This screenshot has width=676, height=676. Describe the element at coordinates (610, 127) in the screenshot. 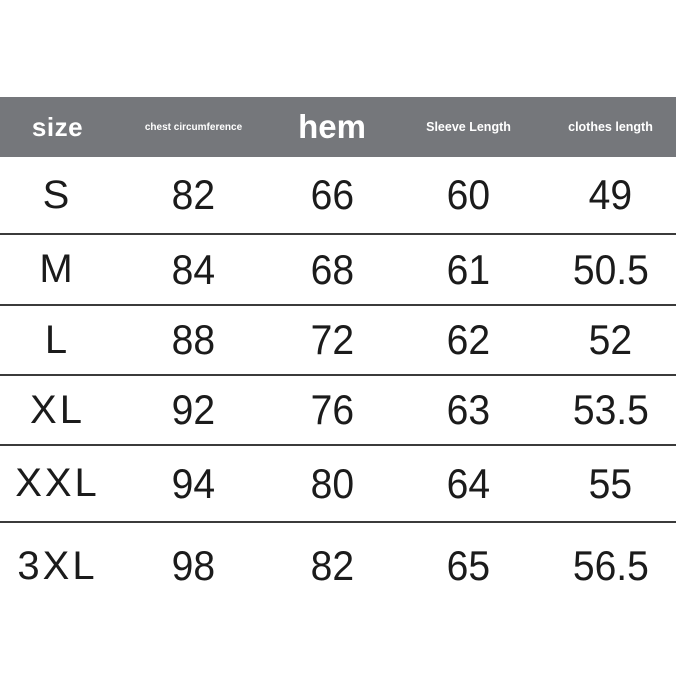

I see `column-header-clothes-length: clothes length` at that location.